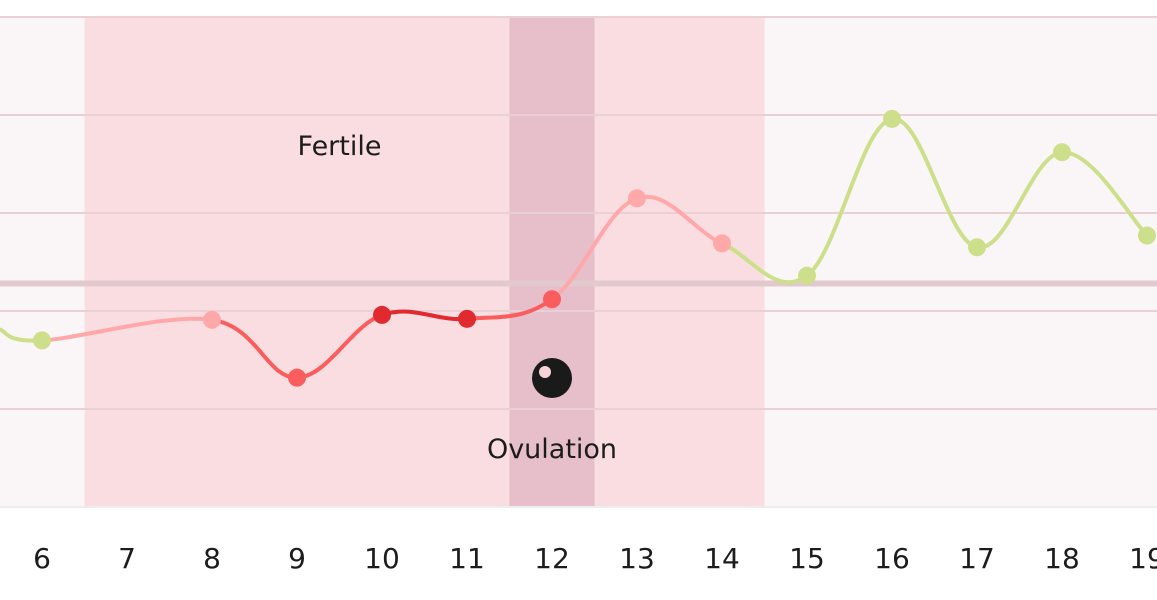 This screenshot has height=600, width=1157. What do you see at coordinates (382, 558) in the screenshot?
I see `x-tick-label: 10` at bounding box center [382, 558].